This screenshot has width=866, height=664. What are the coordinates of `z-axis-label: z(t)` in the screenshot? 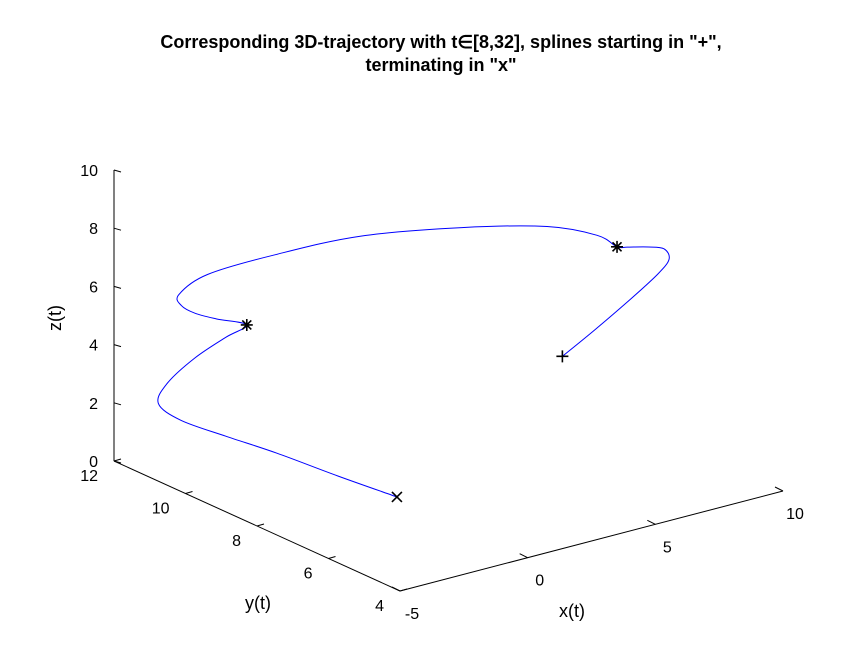 It's located at (55, 318).